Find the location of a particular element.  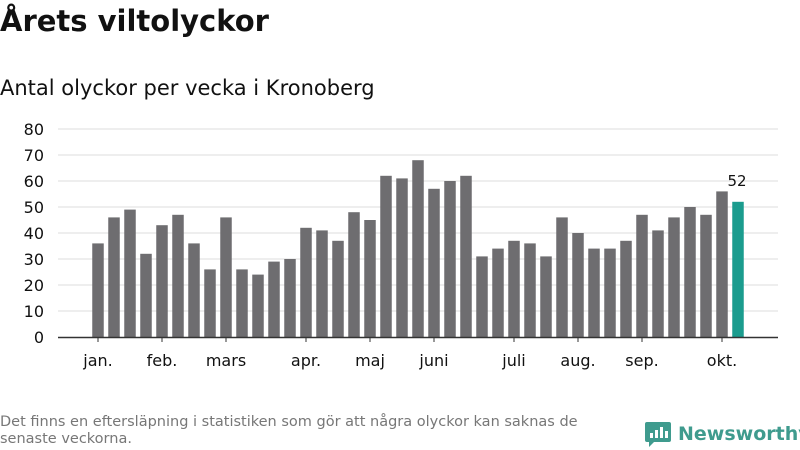

chart-title: Årets viltolyckor is located at coordinates (134, 21).